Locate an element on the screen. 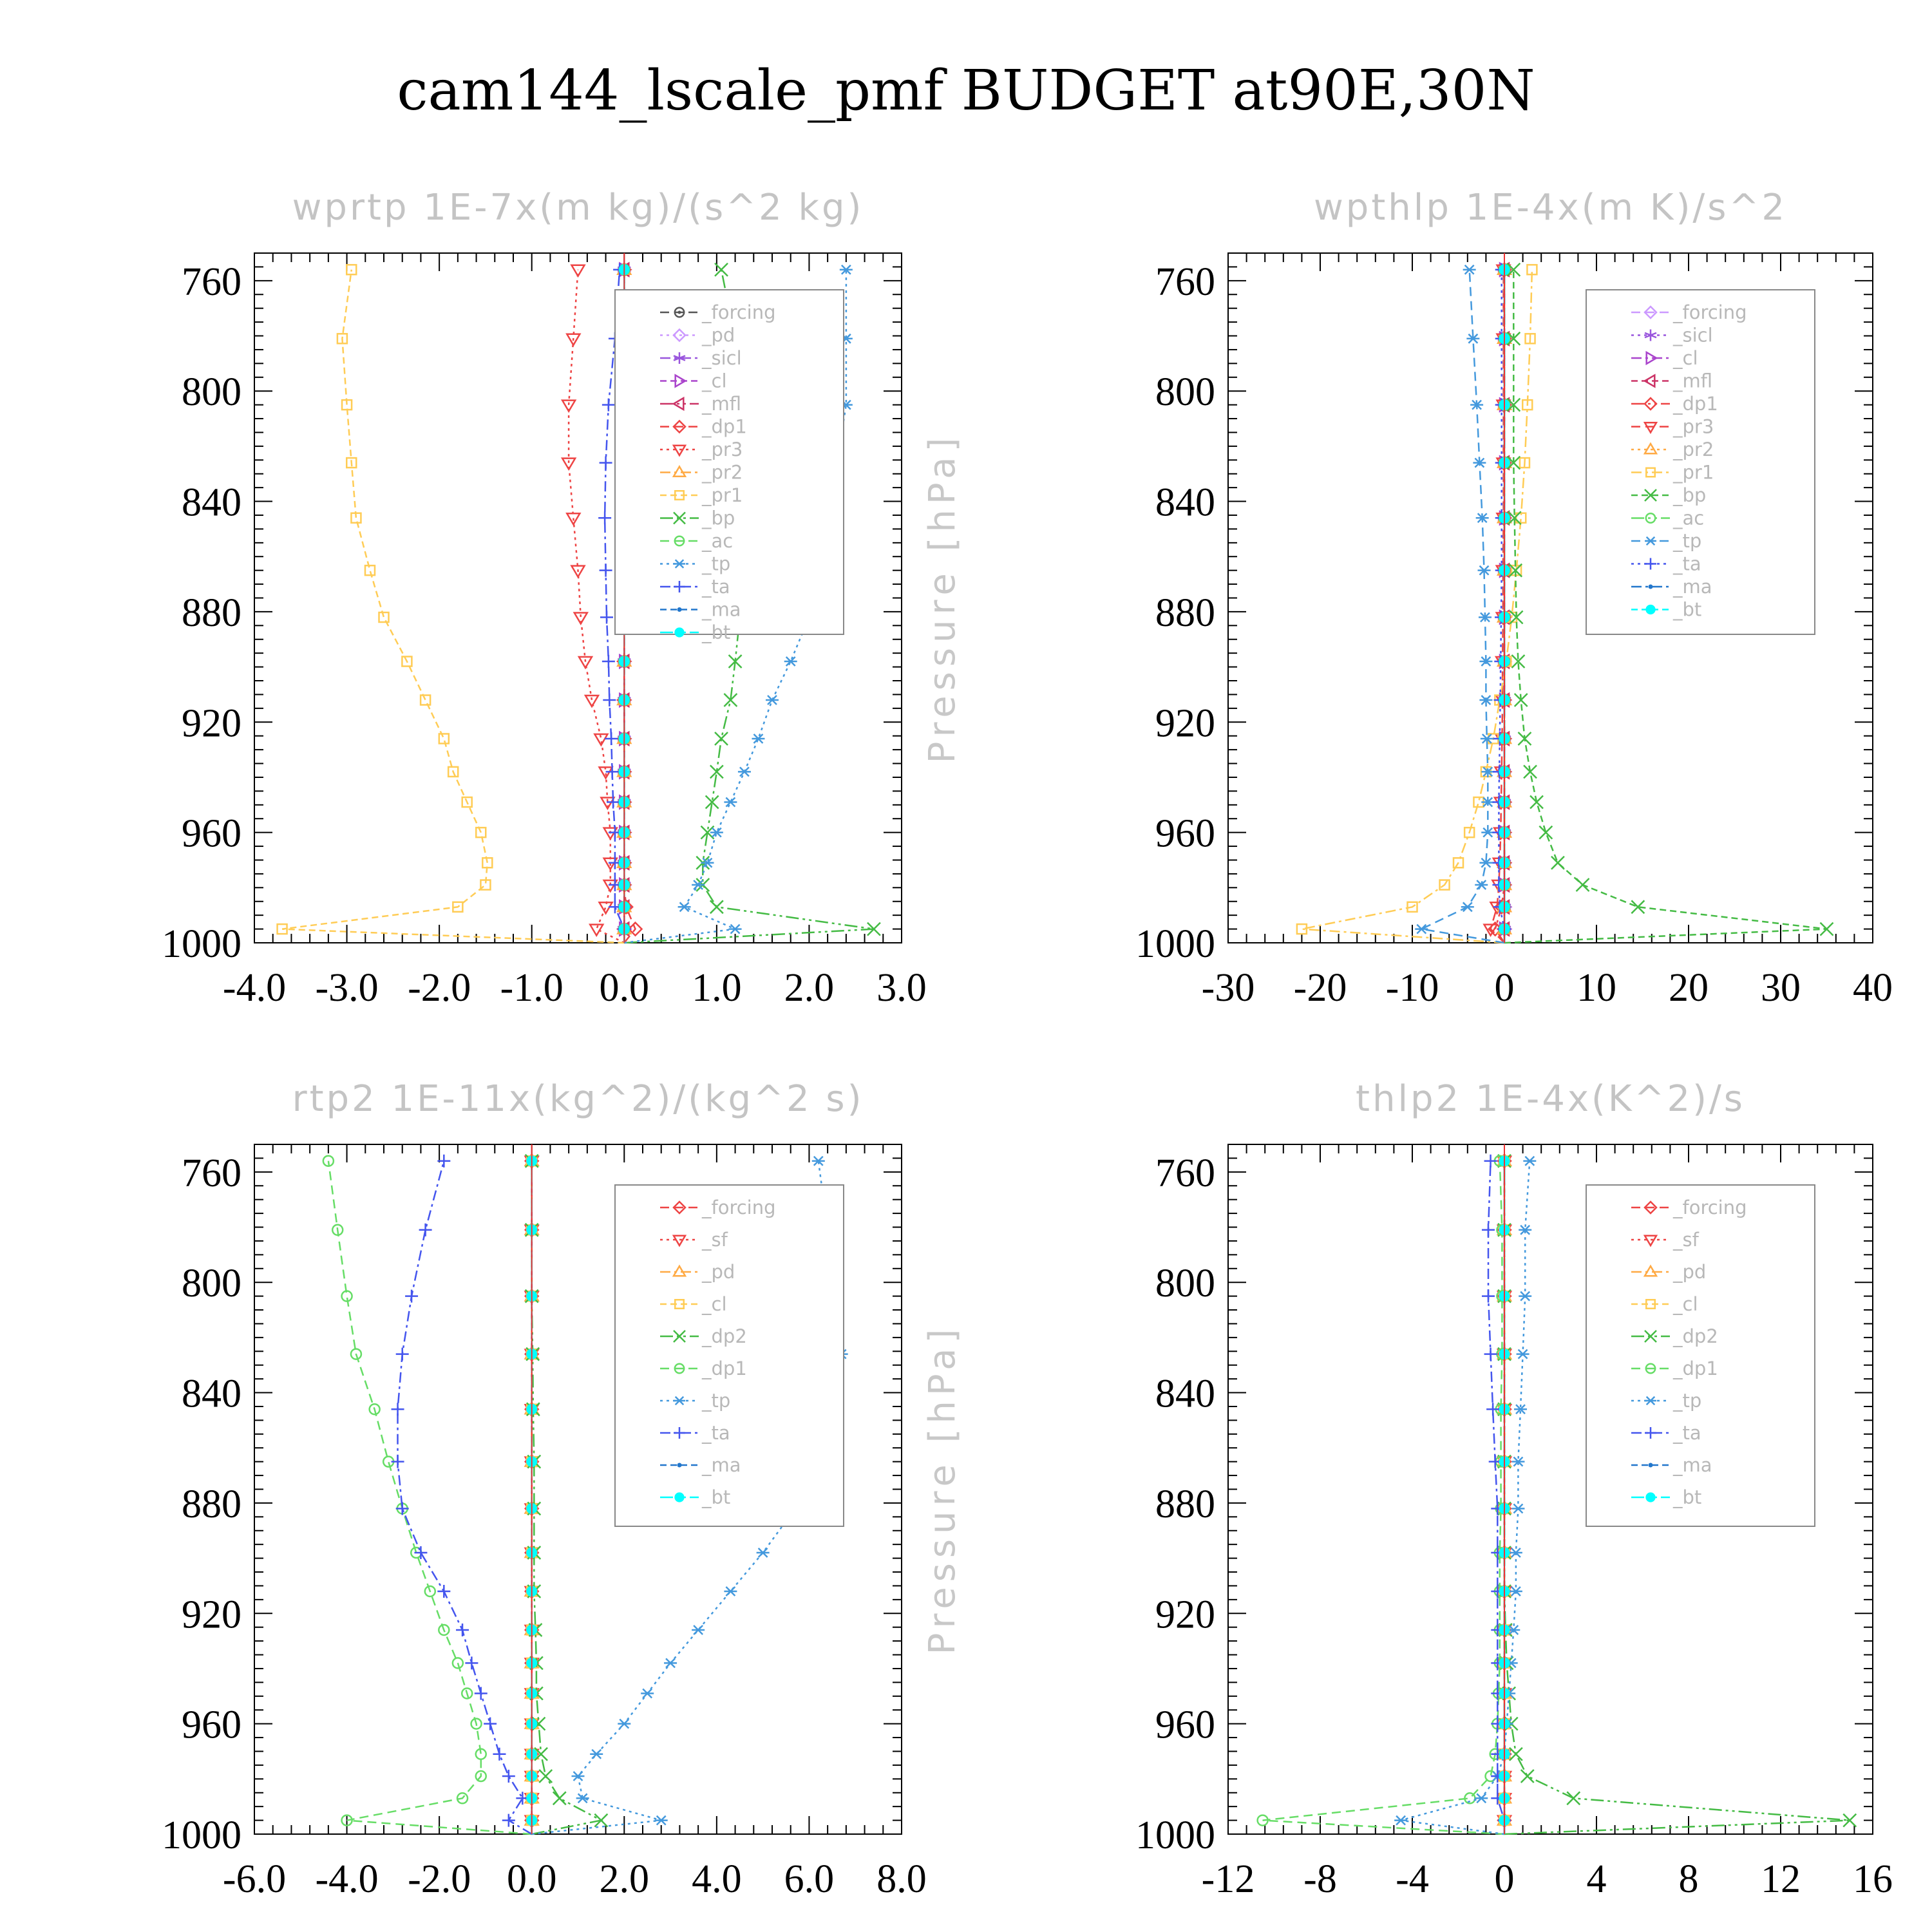  series-ta is located at coordinates (462, 1494).